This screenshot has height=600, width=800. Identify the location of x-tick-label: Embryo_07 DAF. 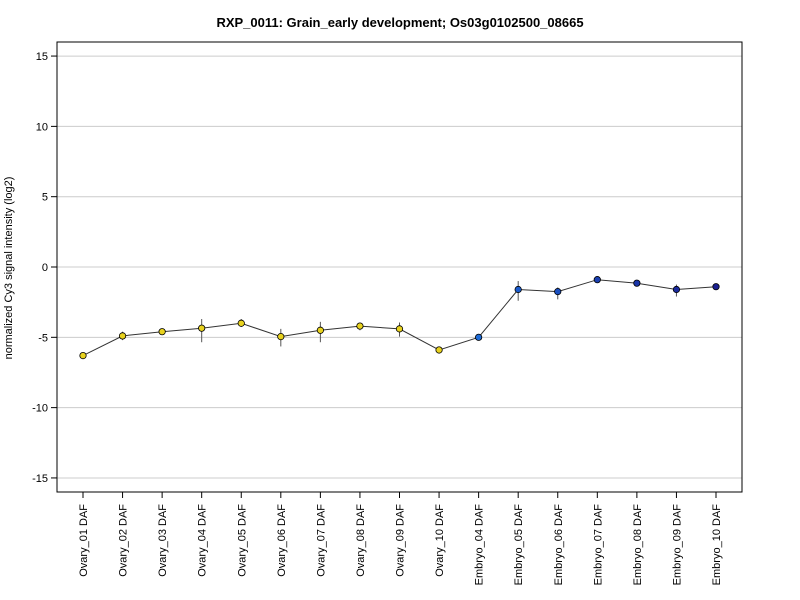
(598, 545).